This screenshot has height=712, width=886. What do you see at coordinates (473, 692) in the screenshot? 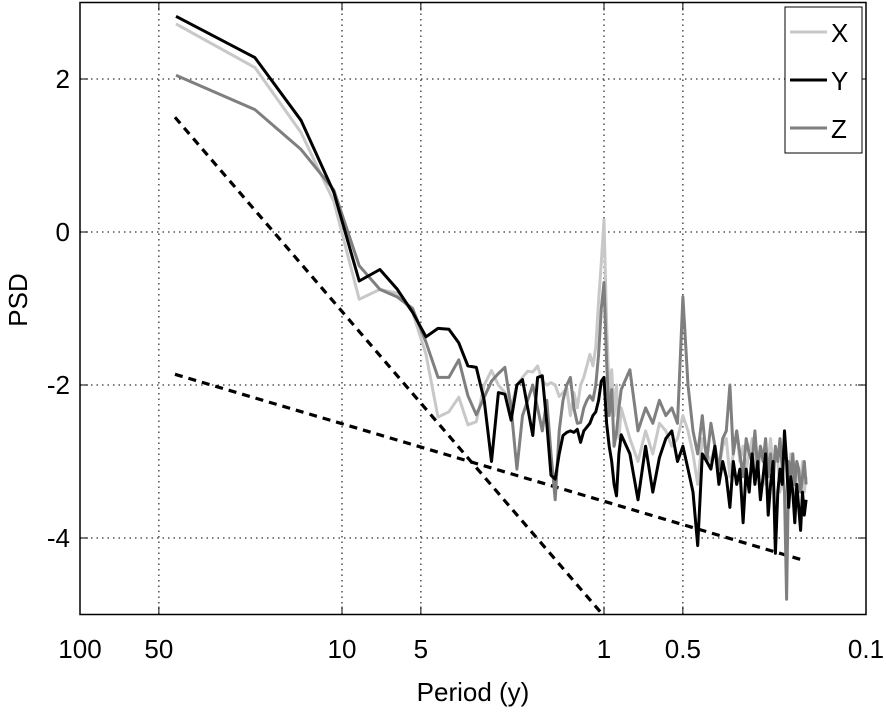
I see `x-axis-label: Period (y)` at bounding box center [473, 692].